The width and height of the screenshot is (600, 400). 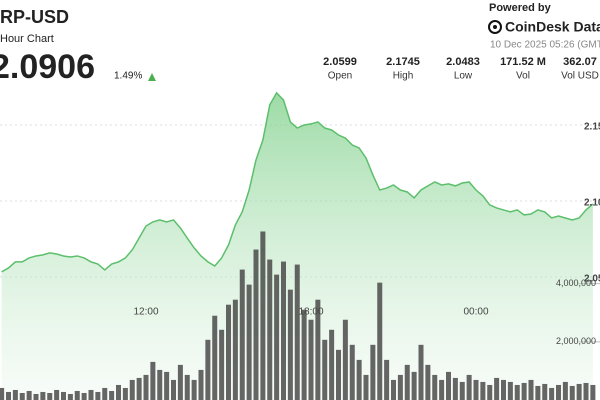 What do you see at coordinates (310, 312) in the screenshot?
I see `x-tick-label: 18:00` at bounding box center [310, 312].